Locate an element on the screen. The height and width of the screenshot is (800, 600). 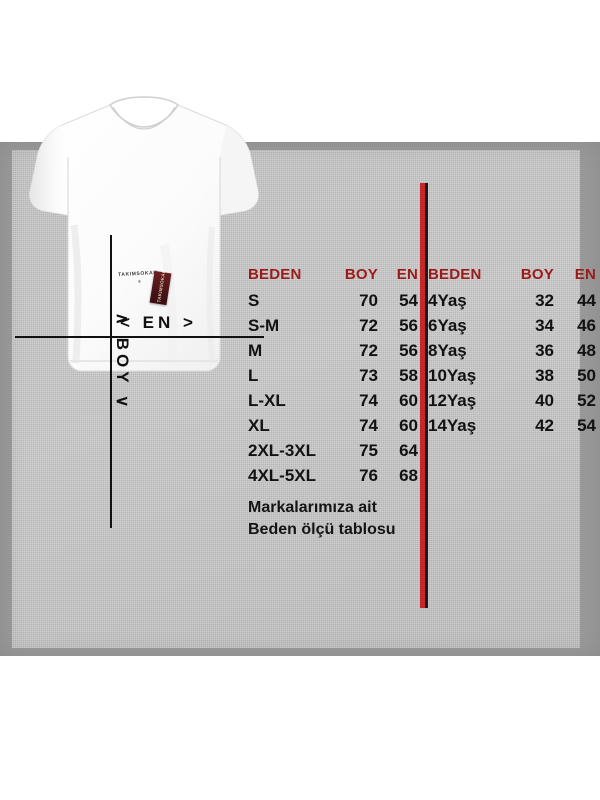
cell-boy: 42 is located at coordinates (544, 425).